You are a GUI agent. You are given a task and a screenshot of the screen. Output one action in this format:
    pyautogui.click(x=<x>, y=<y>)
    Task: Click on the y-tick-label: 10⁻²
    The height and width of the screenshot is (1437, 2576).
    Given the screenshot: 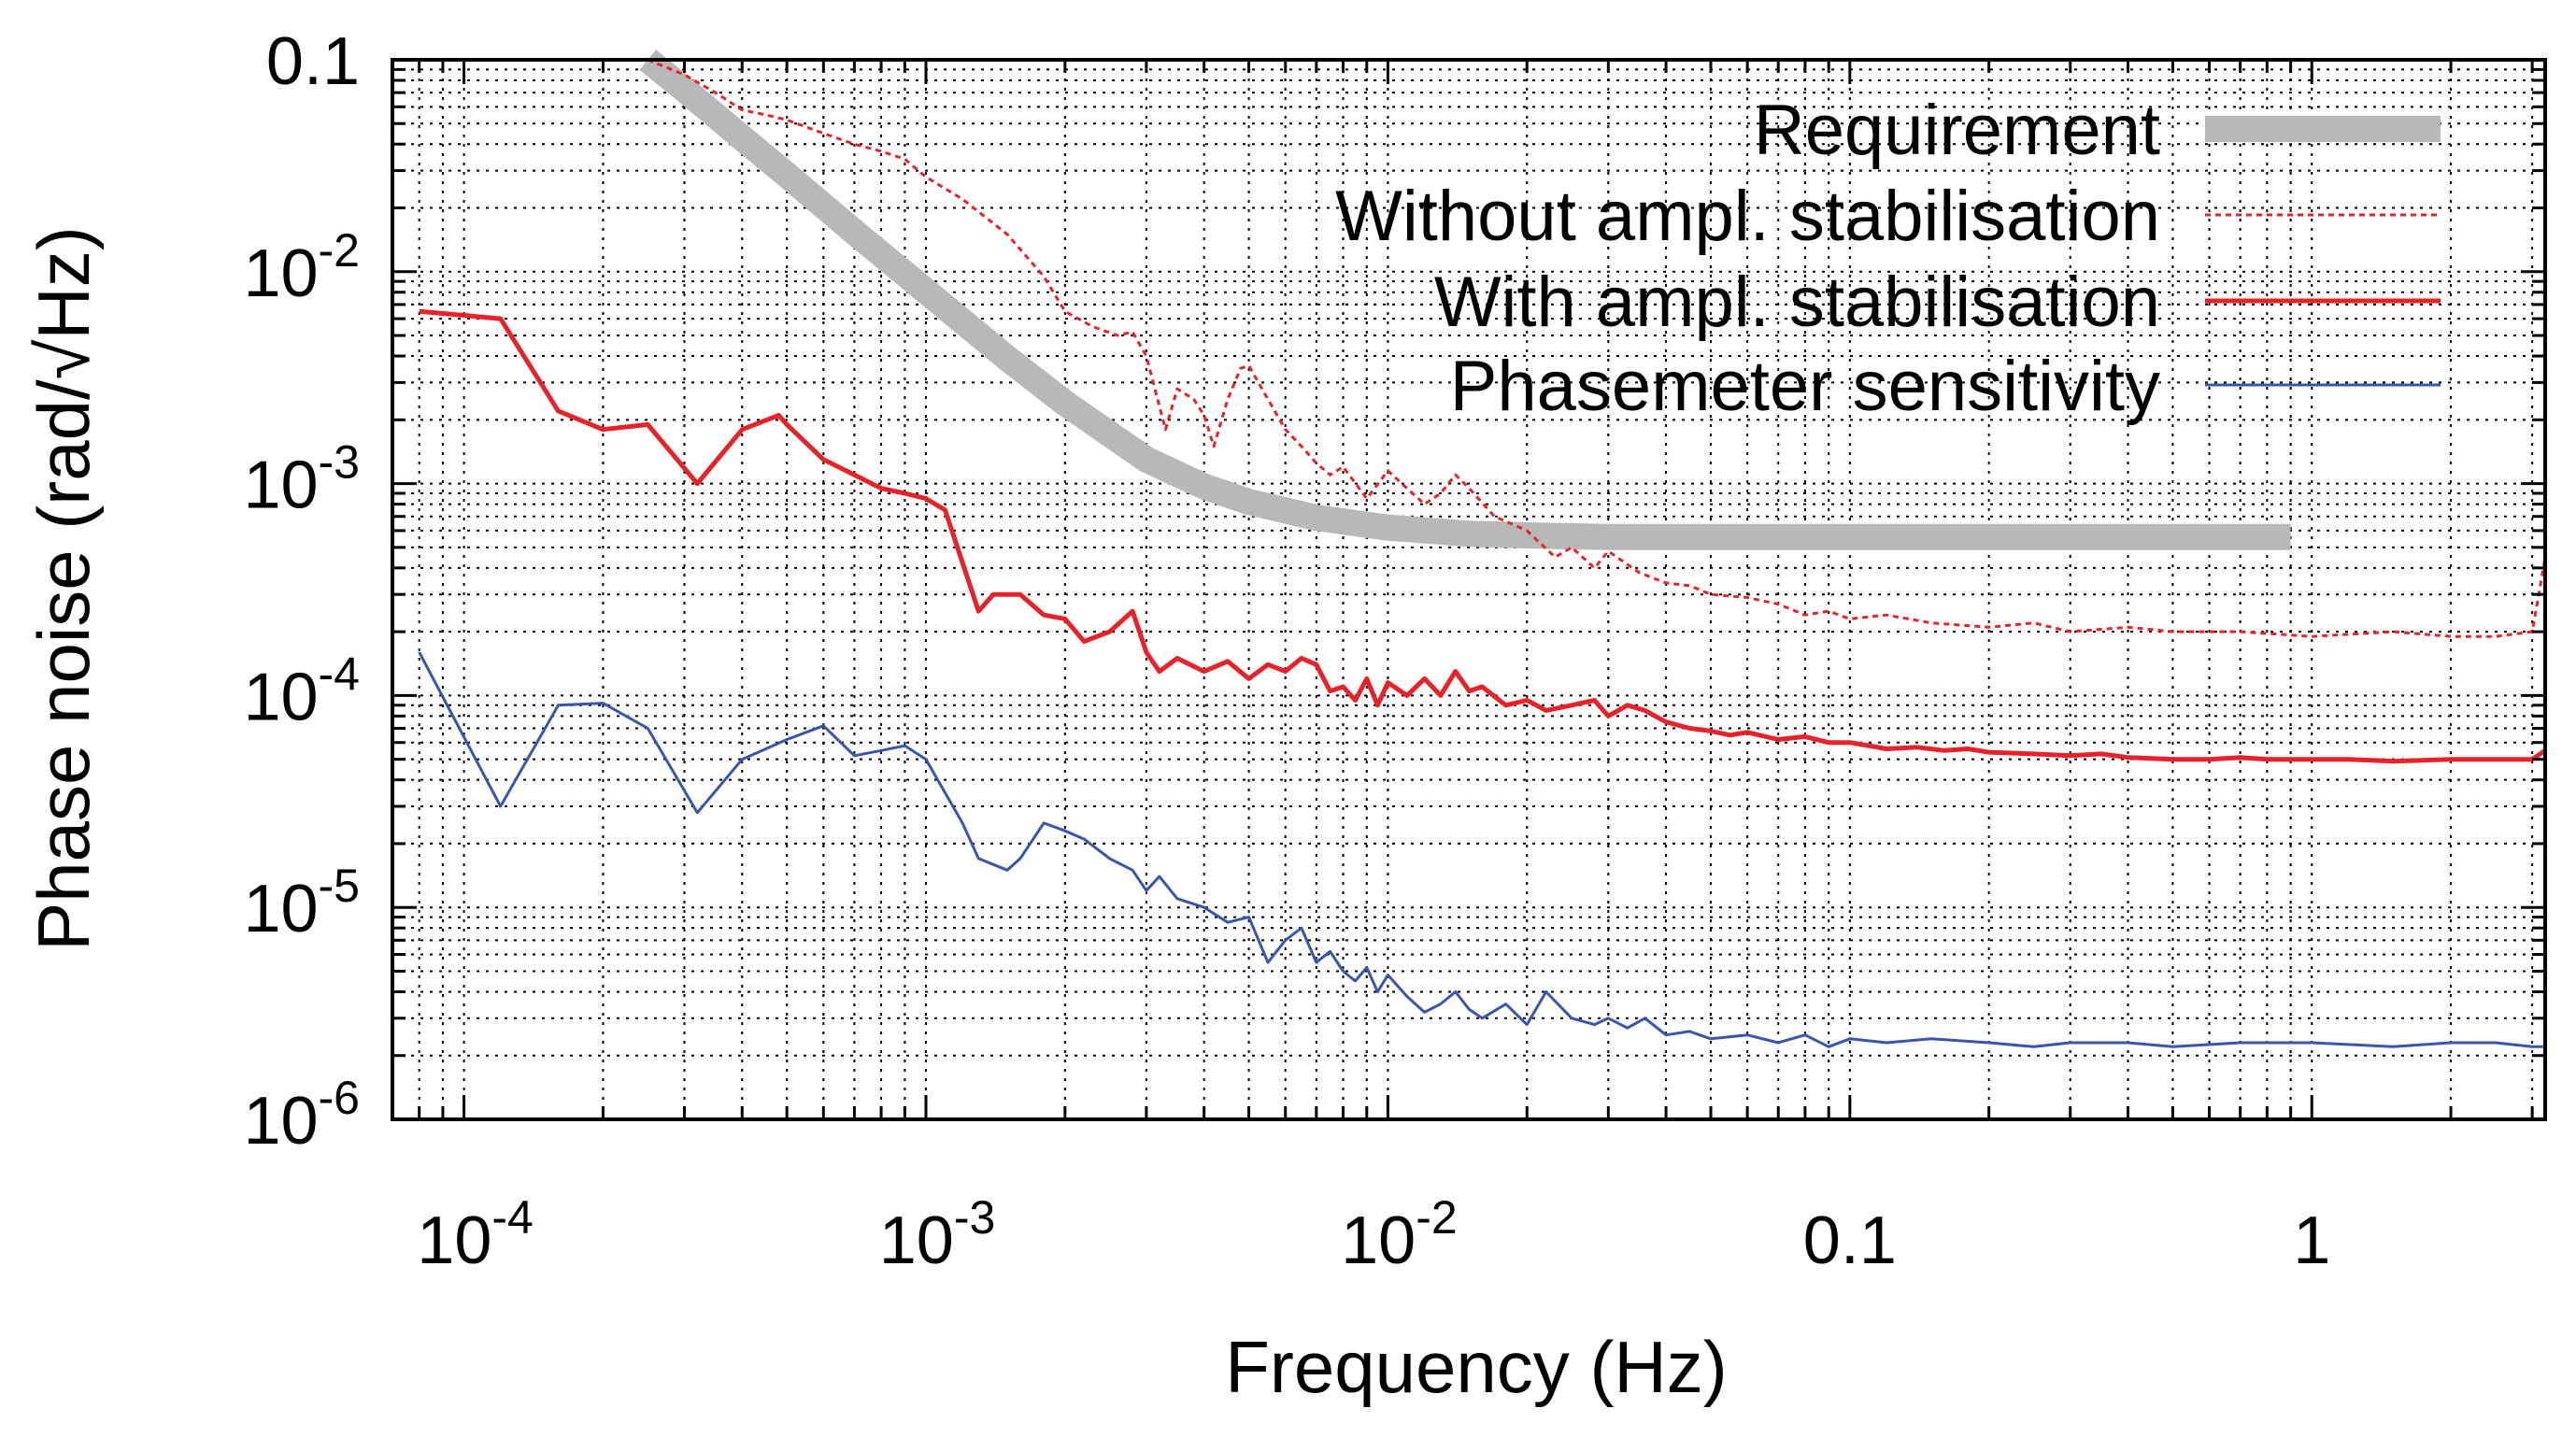 What is the action you would take?
    pyautogui.click(x=302, y=267)
    